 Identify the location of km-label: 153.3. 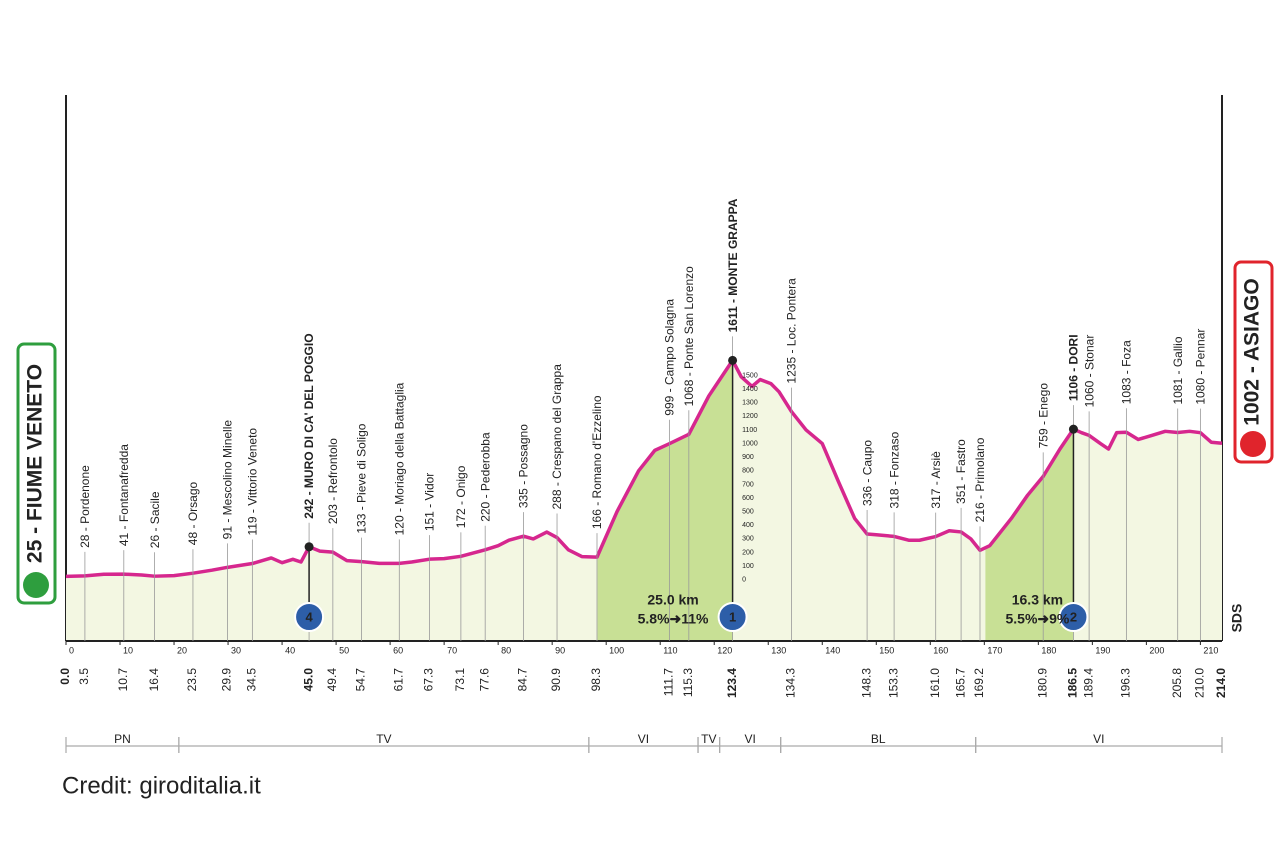
(893, 683).